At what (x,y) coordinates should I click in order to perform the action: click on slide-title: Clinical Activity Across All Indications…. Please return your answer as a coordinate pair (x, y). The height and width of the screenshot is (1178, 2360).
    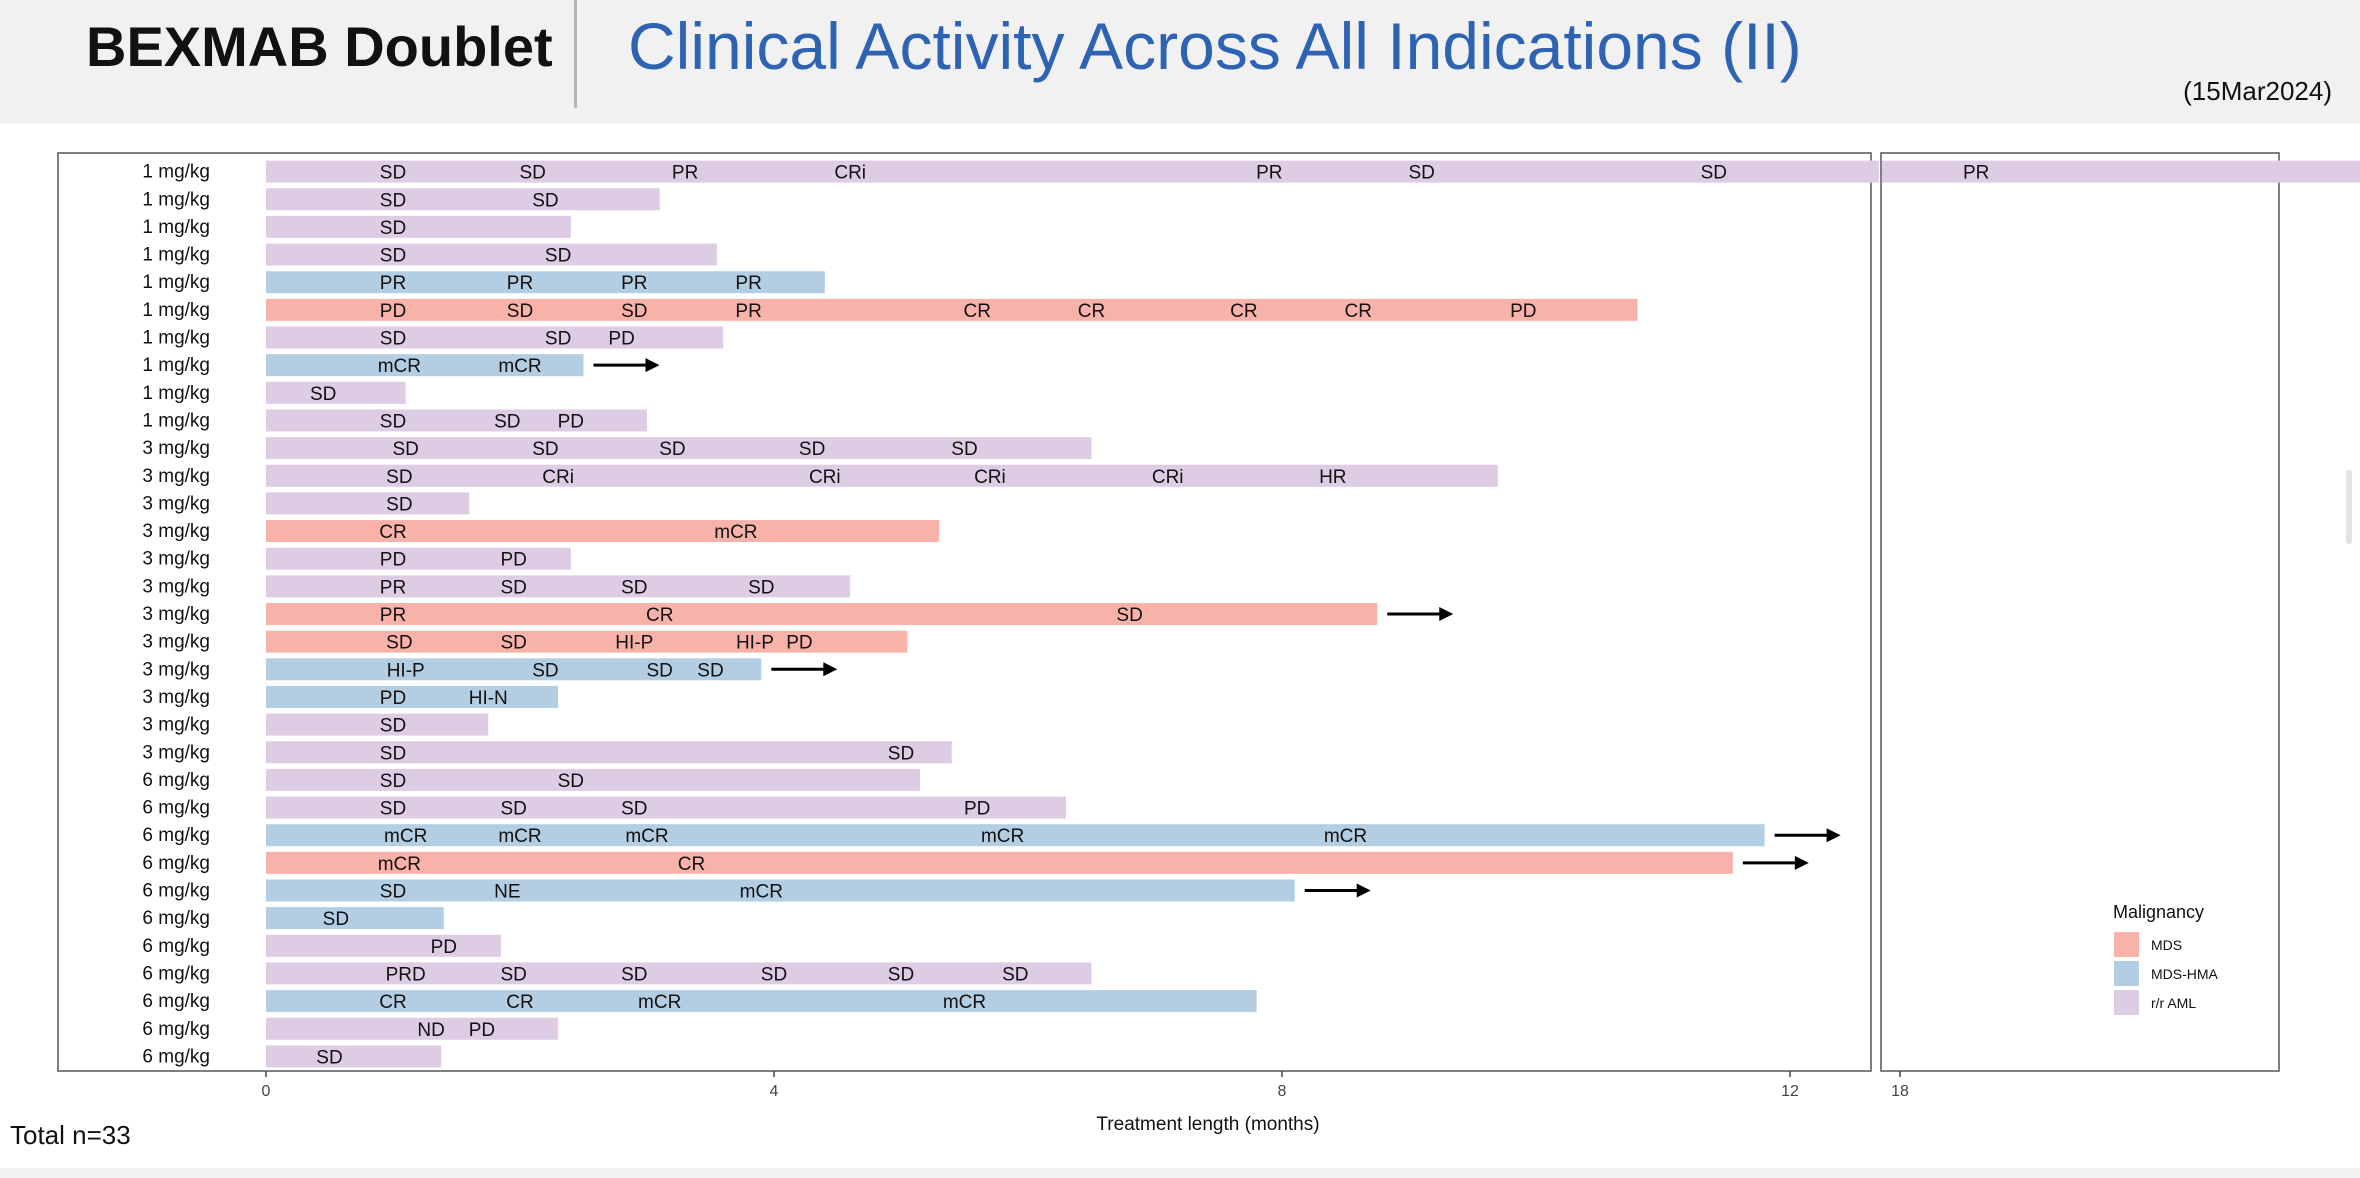
    Looking at the image, I should click on (1215, 46).